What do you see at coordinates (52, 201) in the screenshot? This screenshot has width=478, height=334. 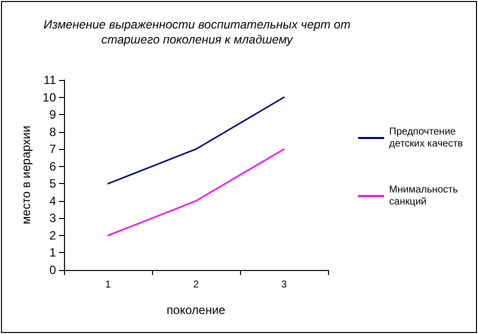 I see `y-tick-label: 4` at bounding box center [52, 201].